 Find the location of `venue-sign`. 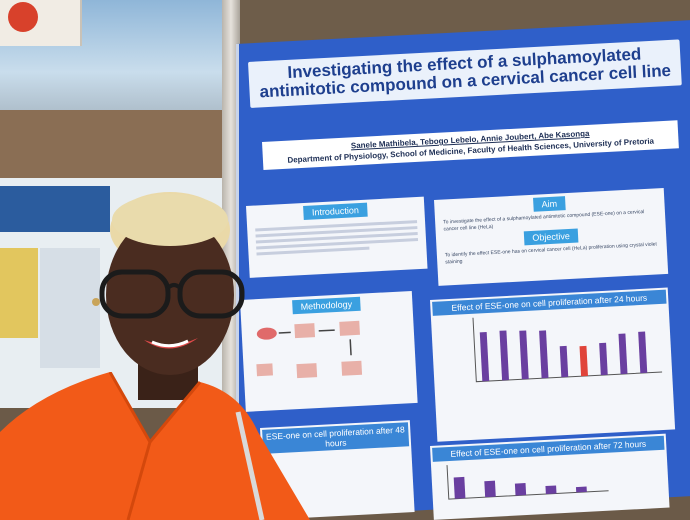

venue-sign is located at coordinates (41, 23).